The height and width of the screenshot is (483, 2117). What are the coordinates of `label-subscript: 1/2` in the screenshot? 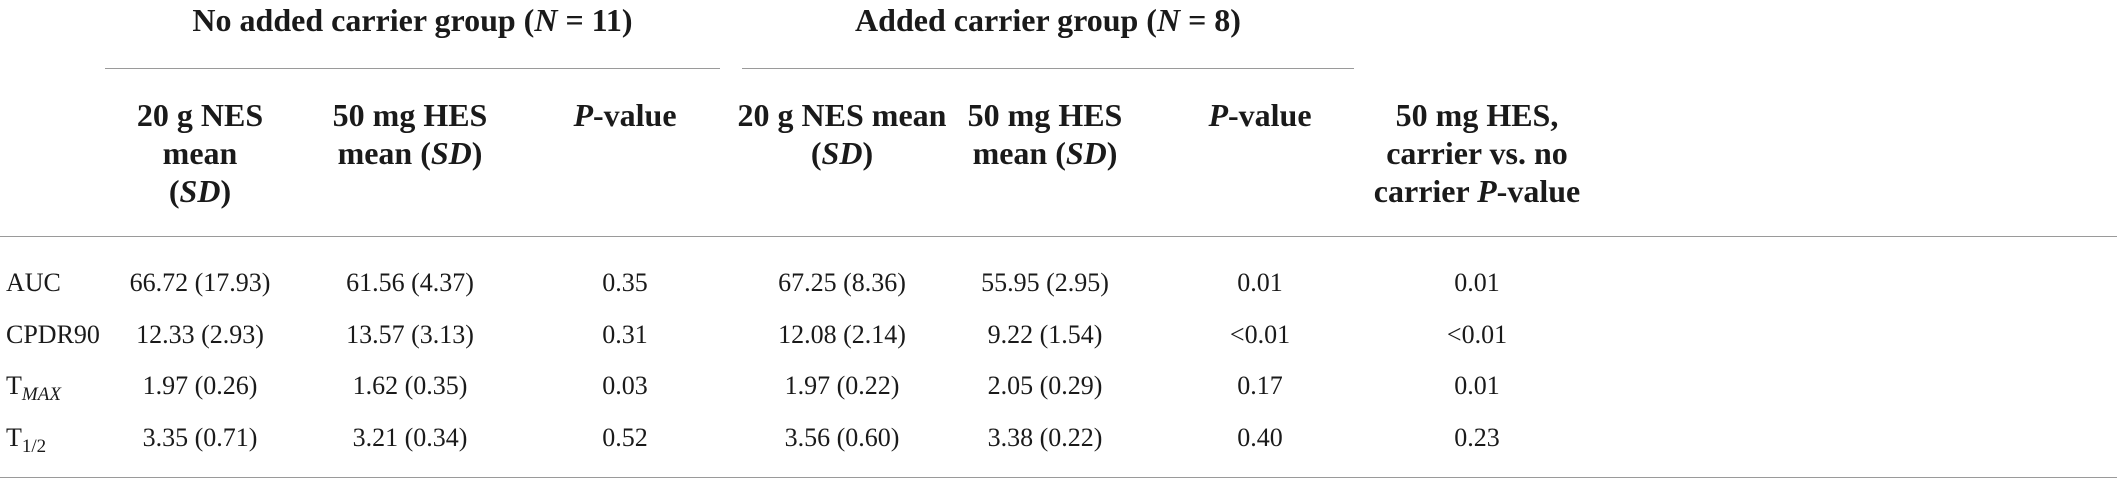 It's located at (34, 446).